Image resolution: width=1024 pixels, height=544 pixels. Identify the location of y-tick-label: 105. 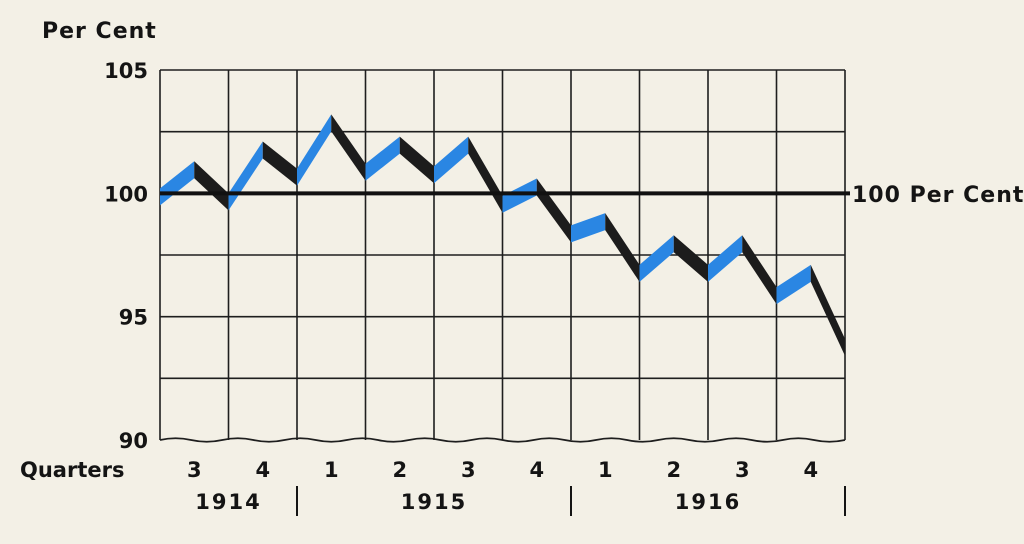
(126, 71).